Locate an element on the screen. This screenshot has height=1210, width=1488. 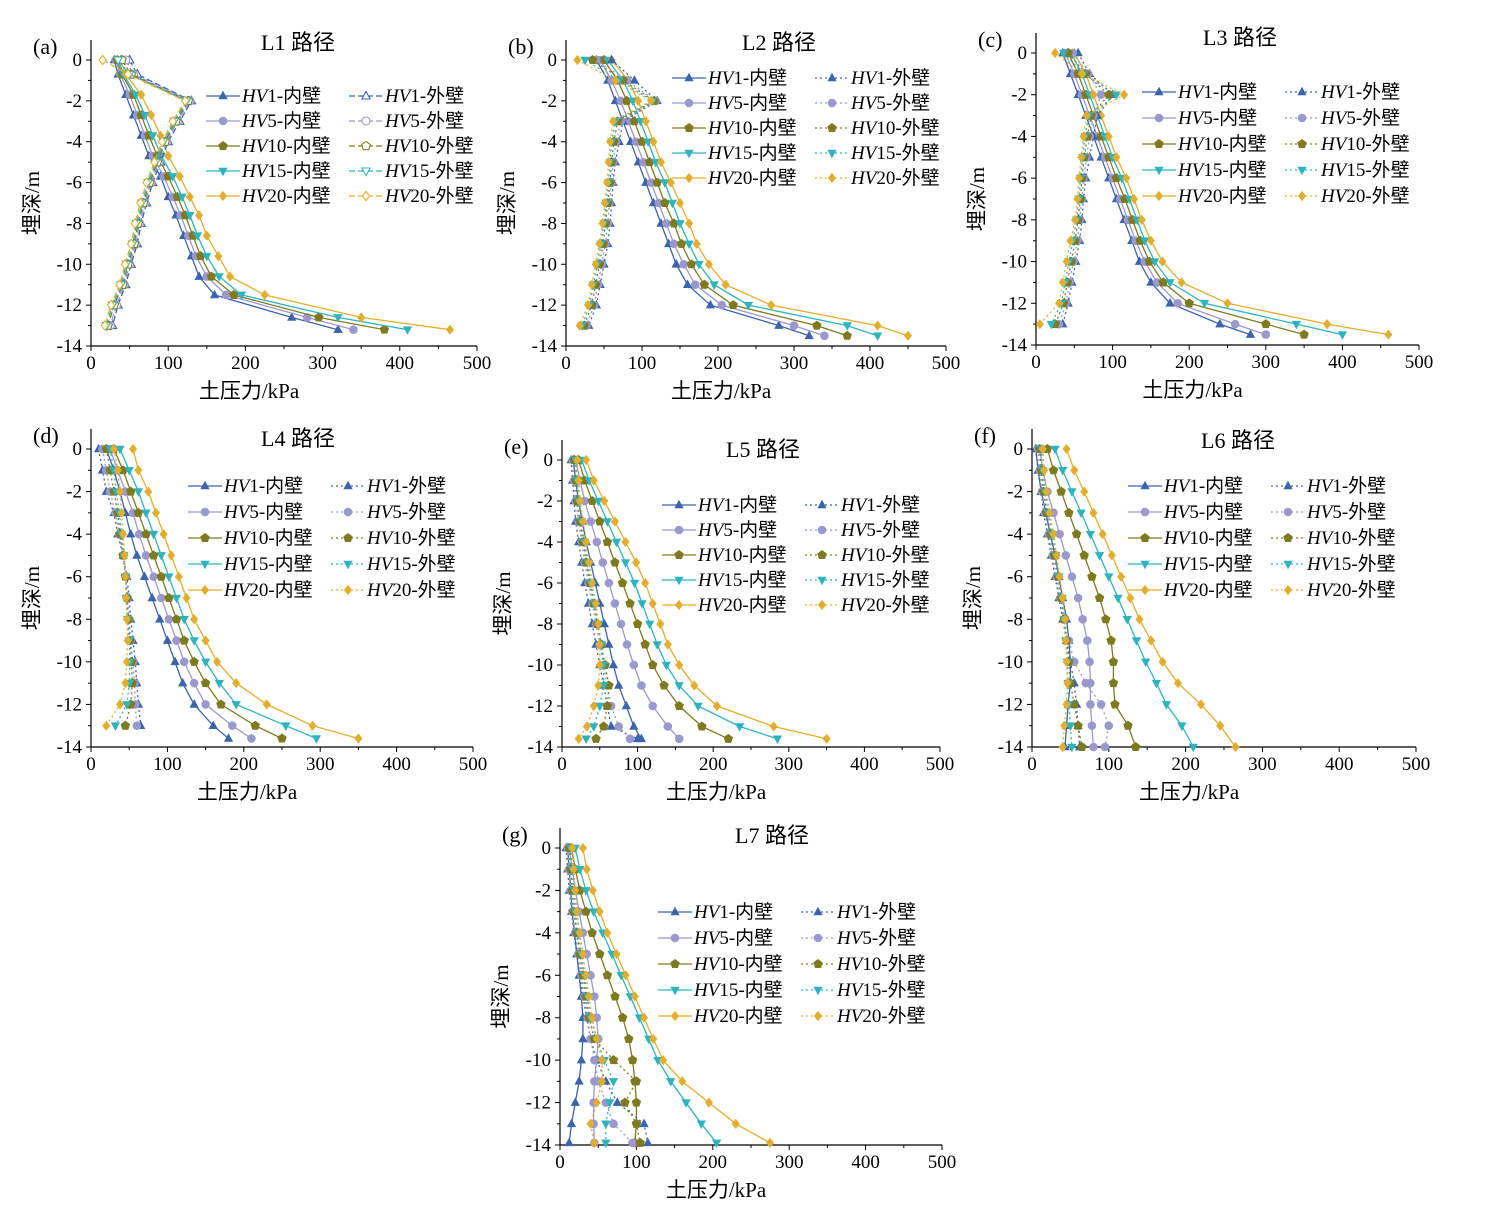
panel-label: (a) is located at coordinates (45, 46).